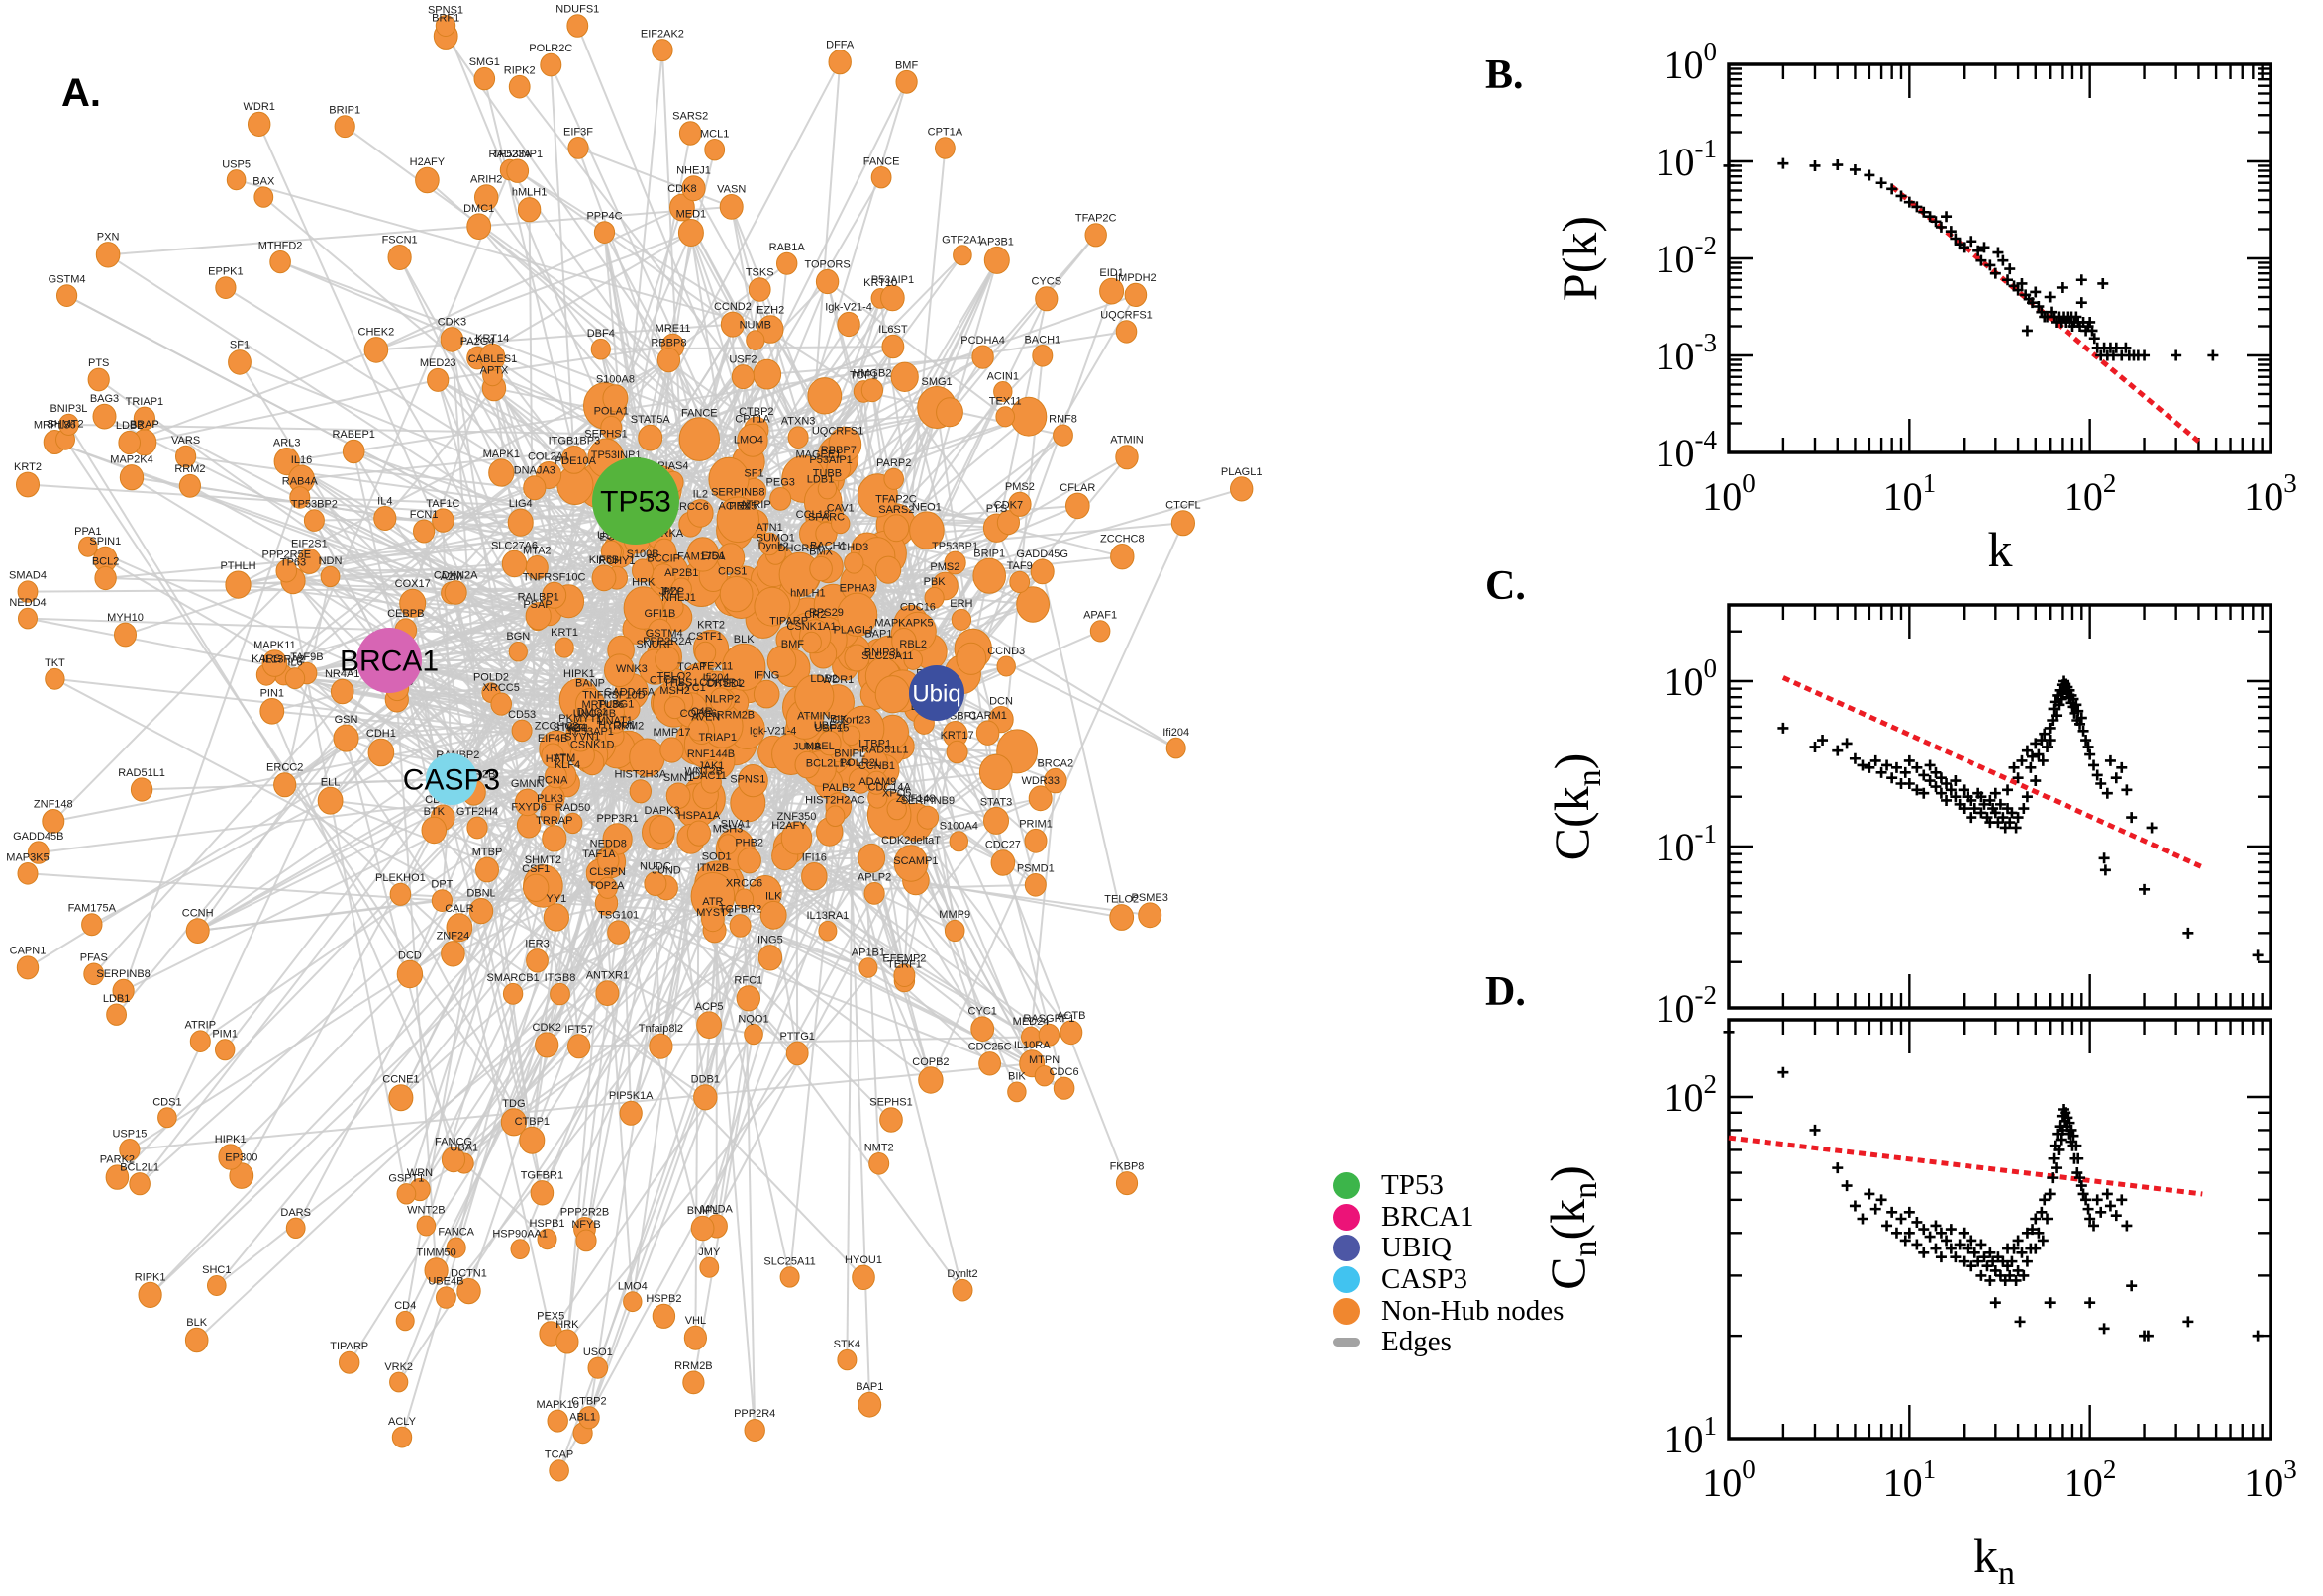 This screenshot has width=2323, height=1596. What do you see at coordinates (1687, 256) in the screenshot?
I see `y-tick-label: 10⁻²` at bounding box center [1687, 256].